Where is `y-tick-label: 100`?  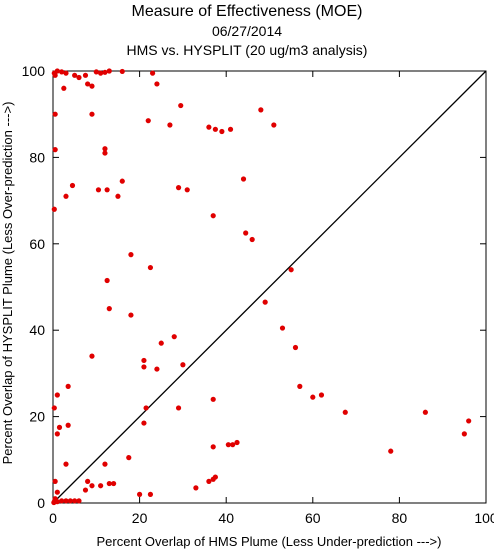
y-tick-label: 100 is located at coordinates (34, 71).